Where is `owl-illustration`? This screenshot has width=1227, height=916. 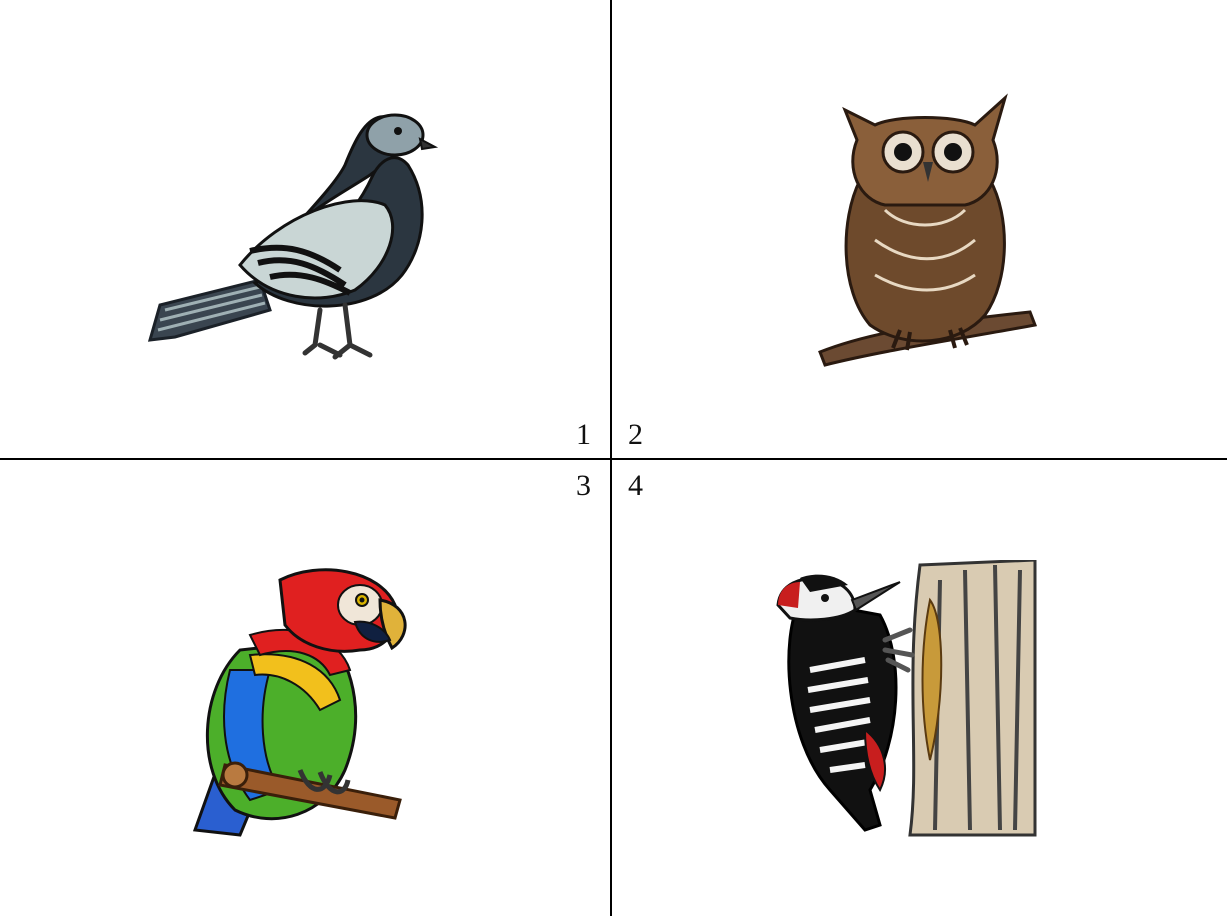 owl-illustration is located at coordinates (928, 230).